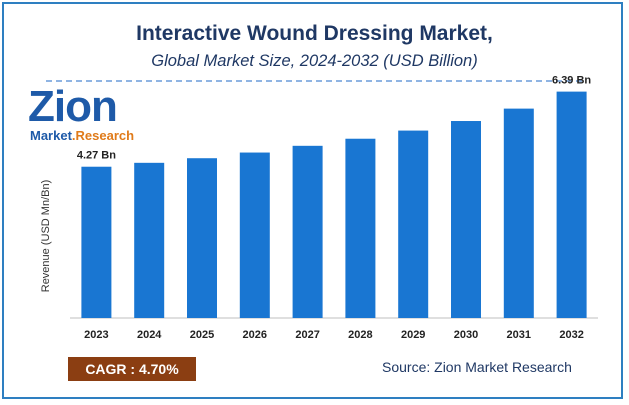 This screenshot has width=629, height=405. What do you see at coordinates (466, 335) in the screenshot?
I see `x-tick-label: 2030` at bounding box center [466, 335].